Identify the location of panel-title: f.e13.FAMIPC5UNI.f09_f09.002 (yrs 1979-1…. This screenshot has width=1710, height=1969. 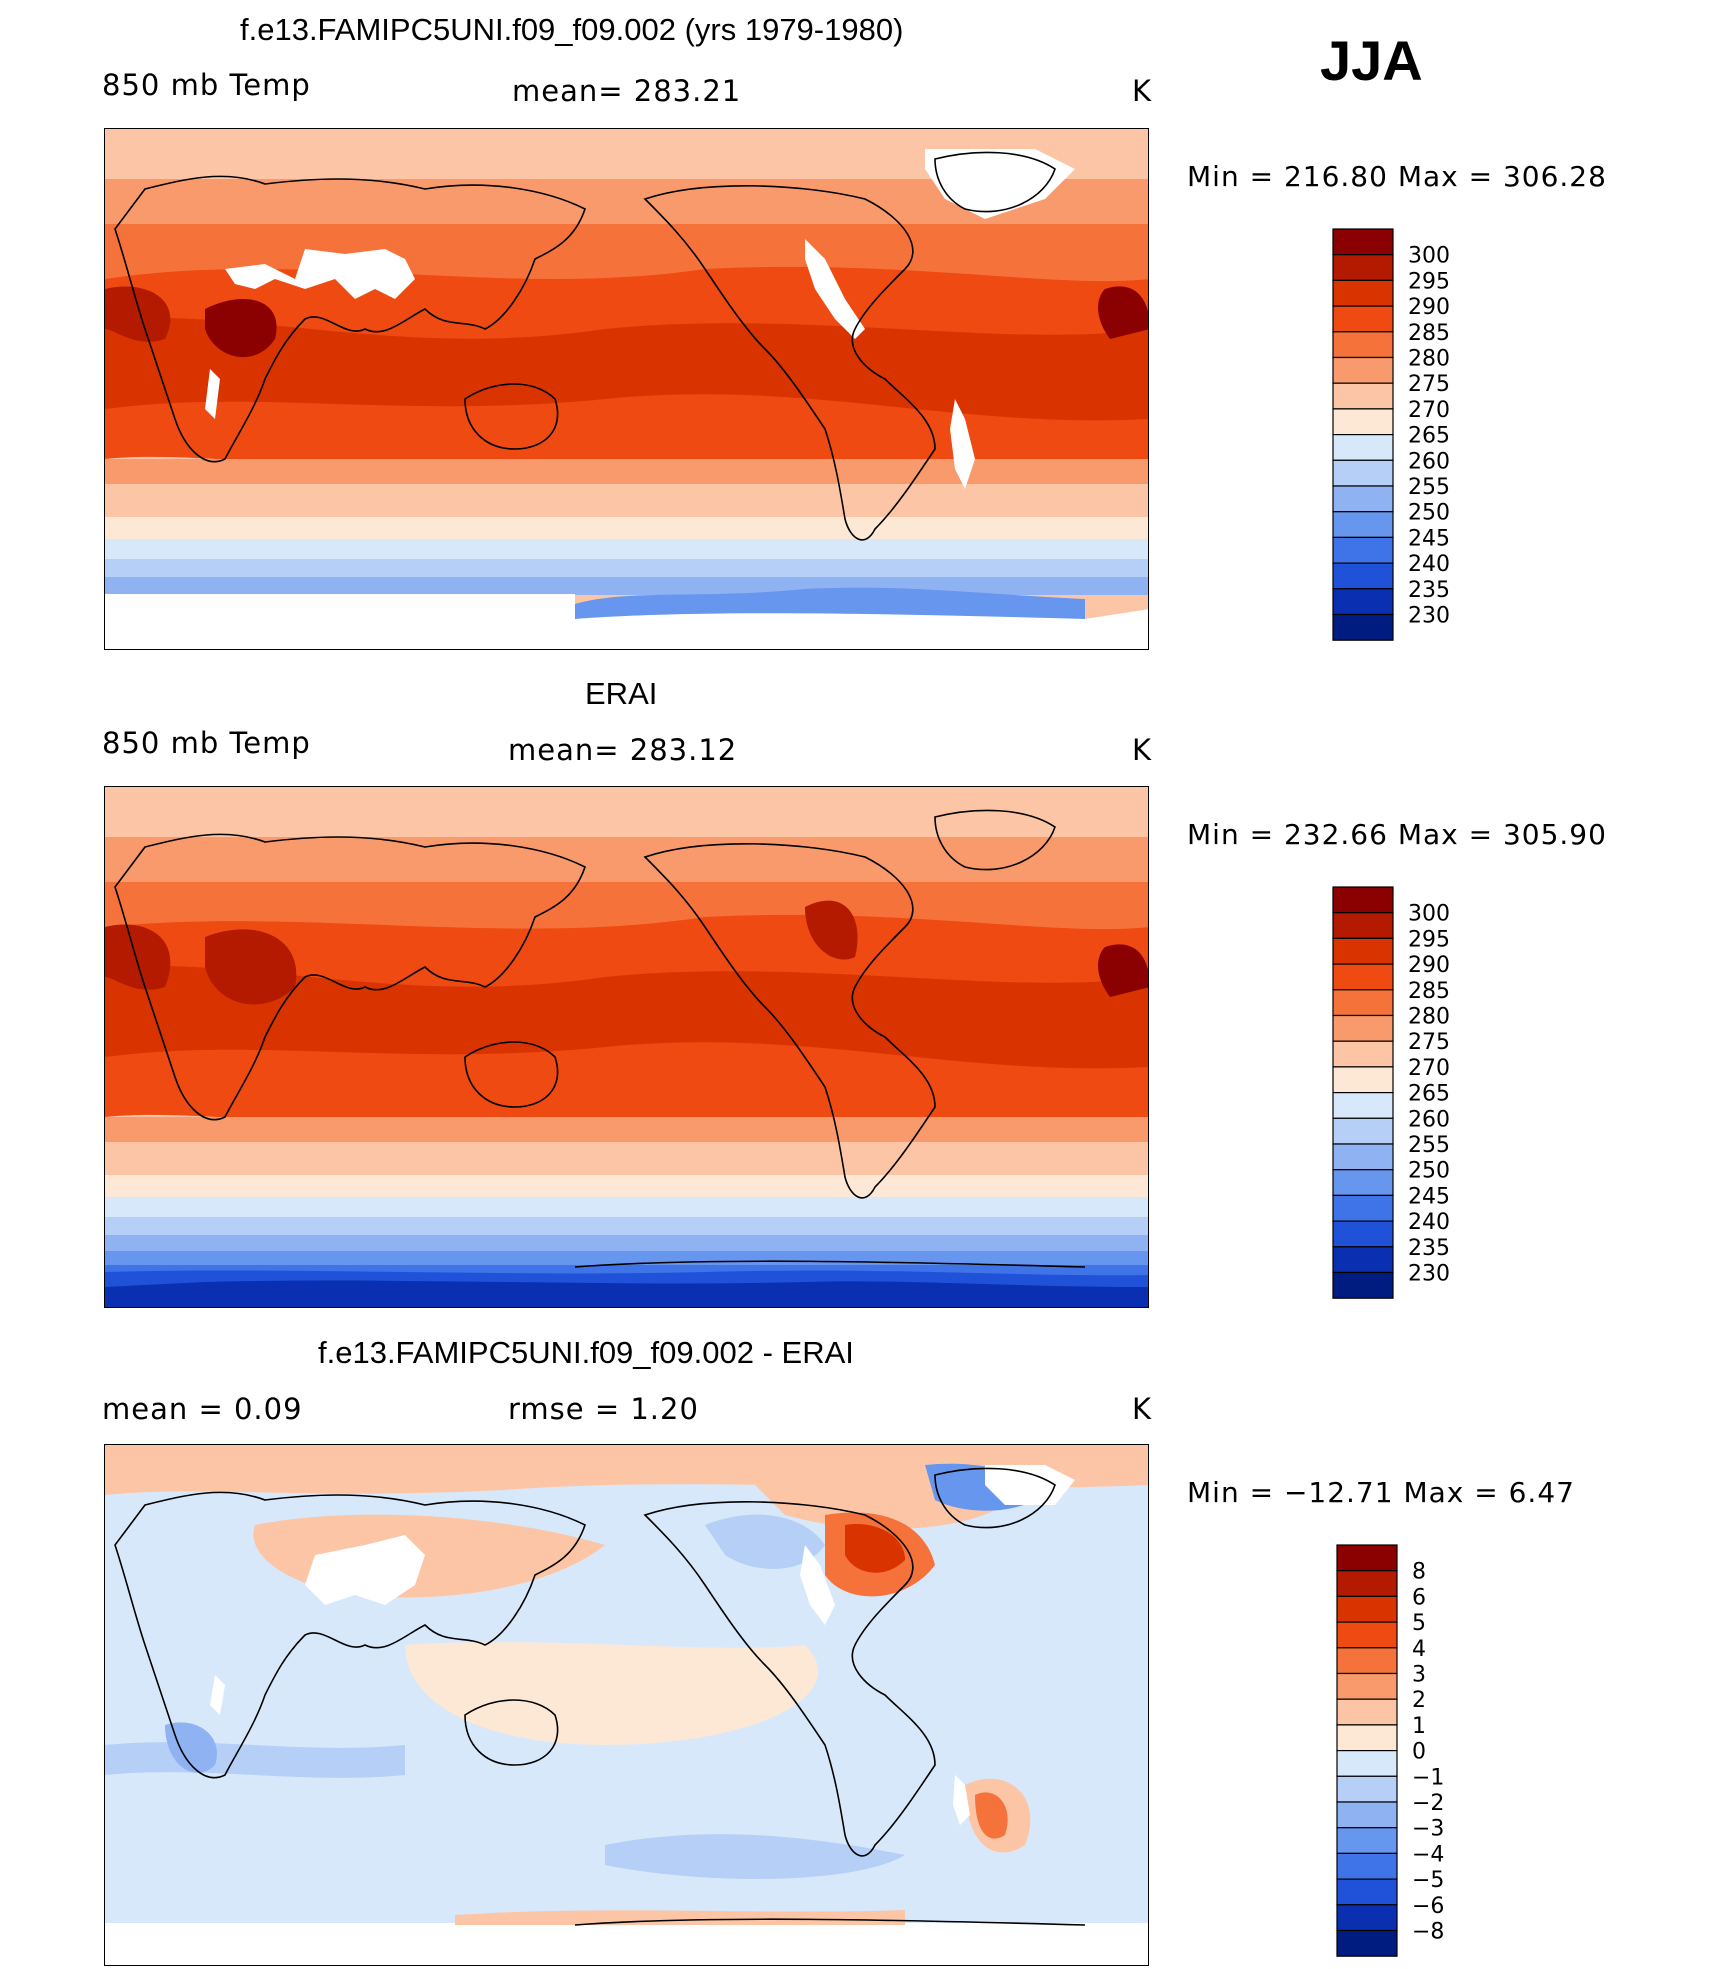
(572, 29).